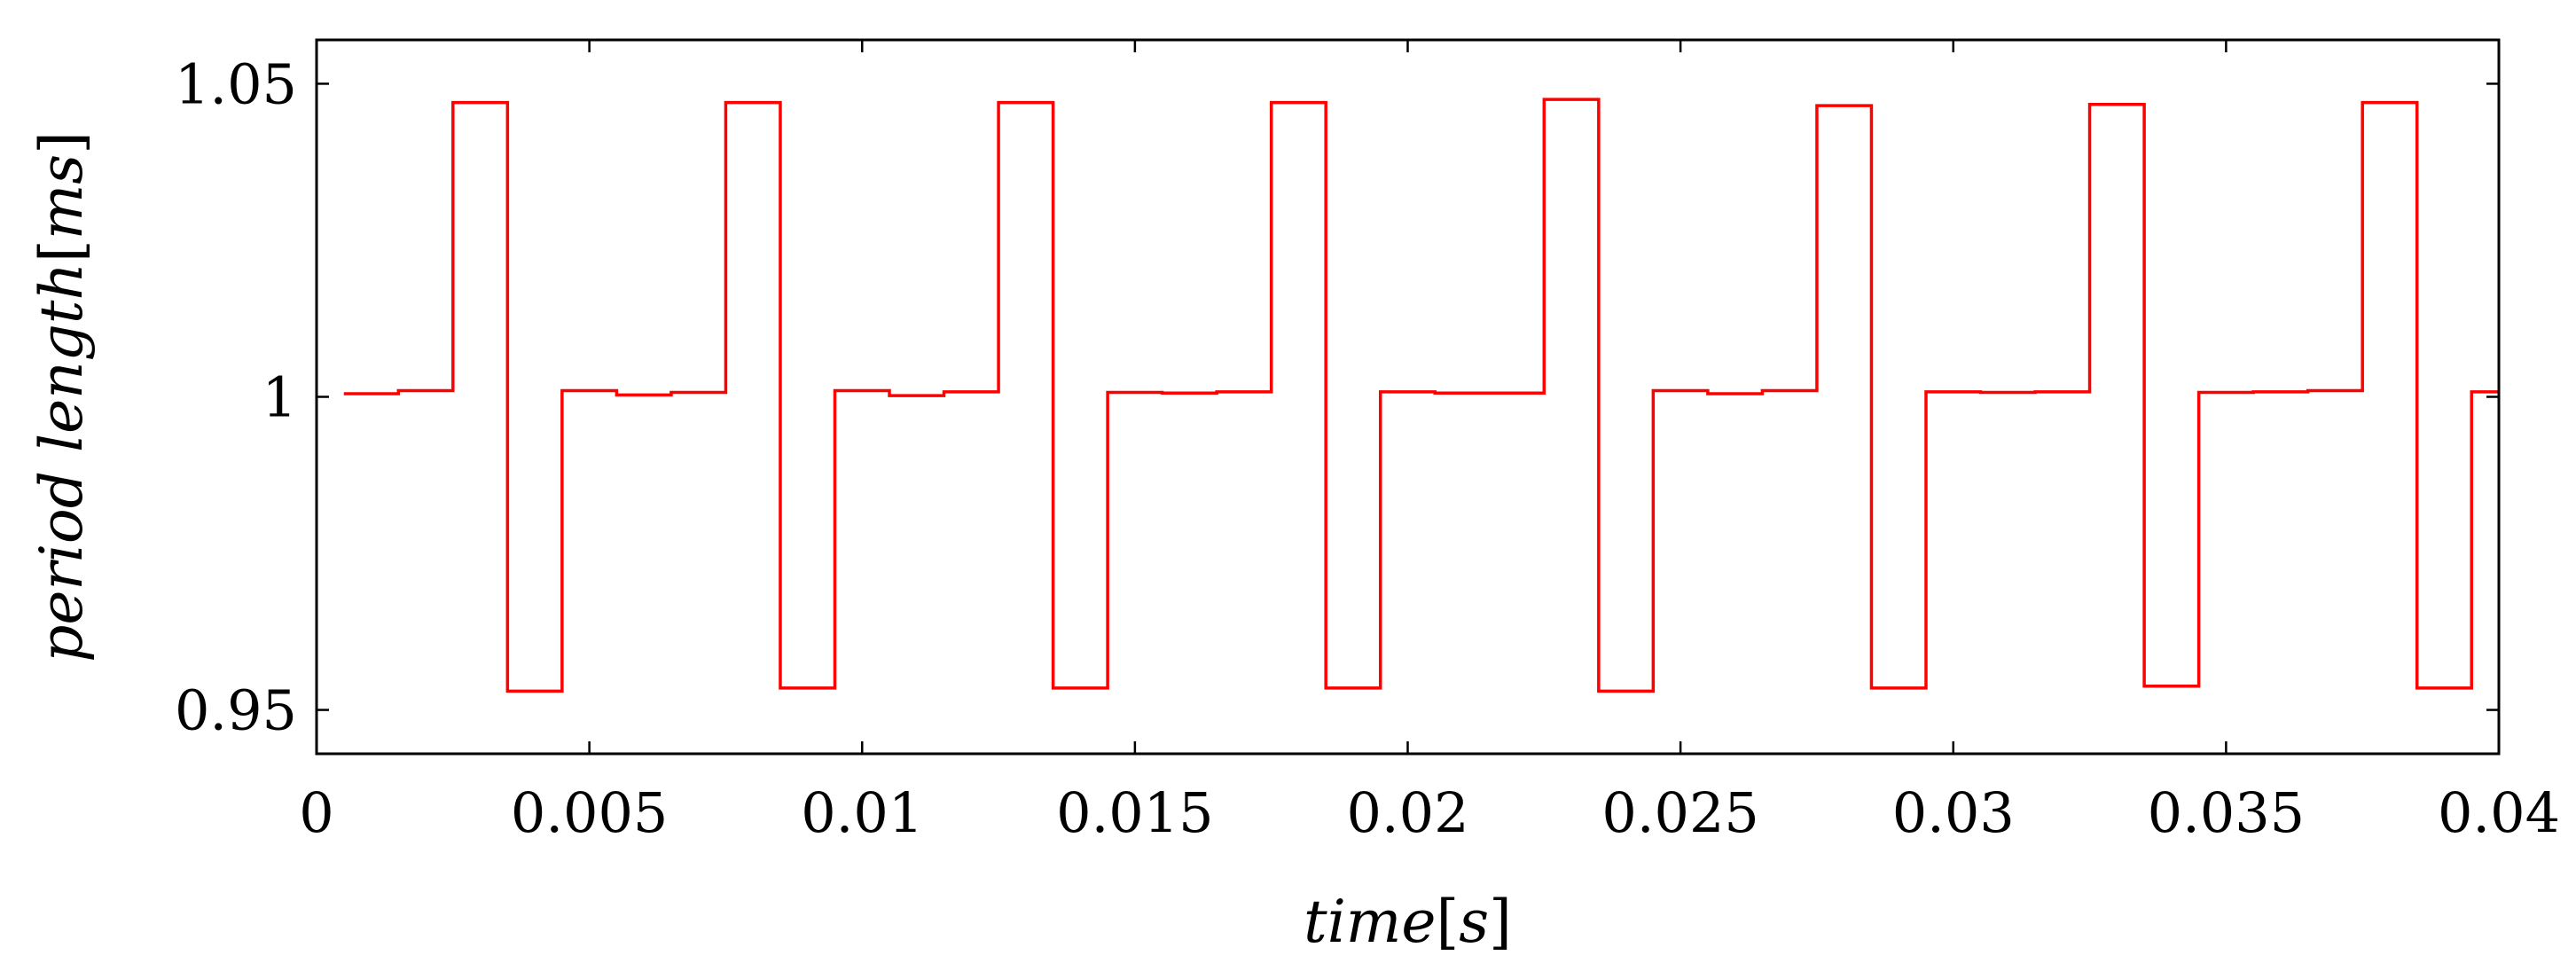  I want to click on x-tick-label-0: 0, so click(316, 812).